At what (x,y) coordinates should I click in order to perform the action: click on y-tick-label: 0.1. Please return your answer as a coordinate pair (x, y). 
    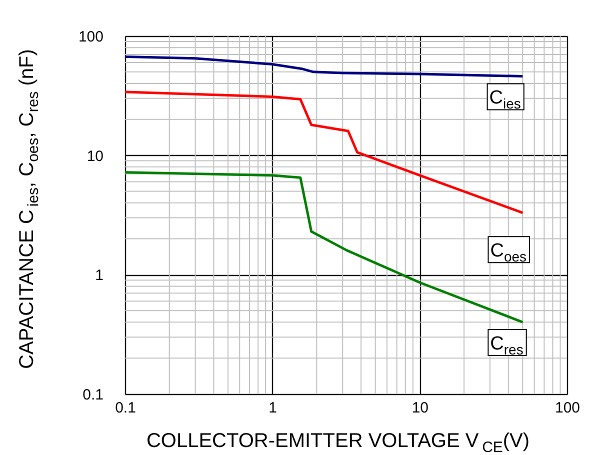
    Looking at the image, I should click on (93, 395).